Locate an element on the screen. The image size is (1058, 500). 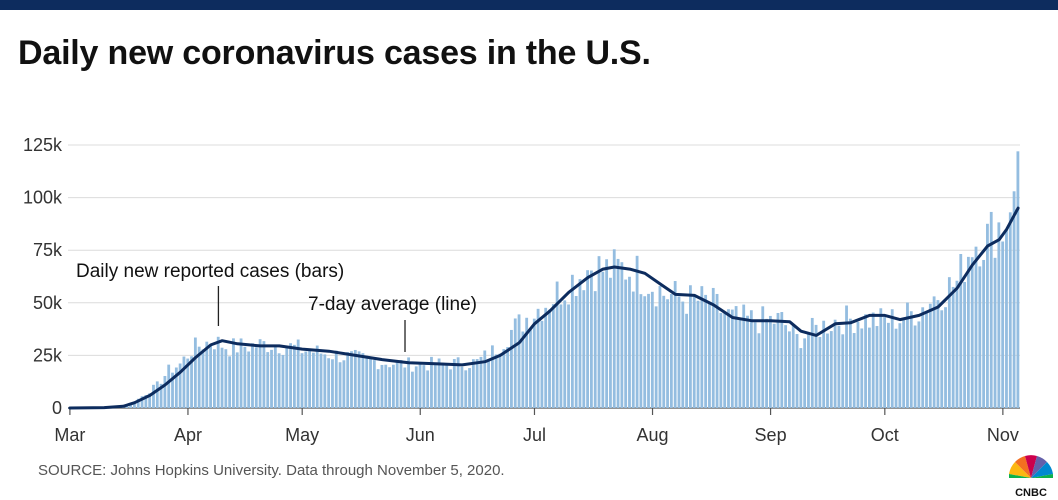
y-tick-label: 50k is located at coordinates (48, 303).